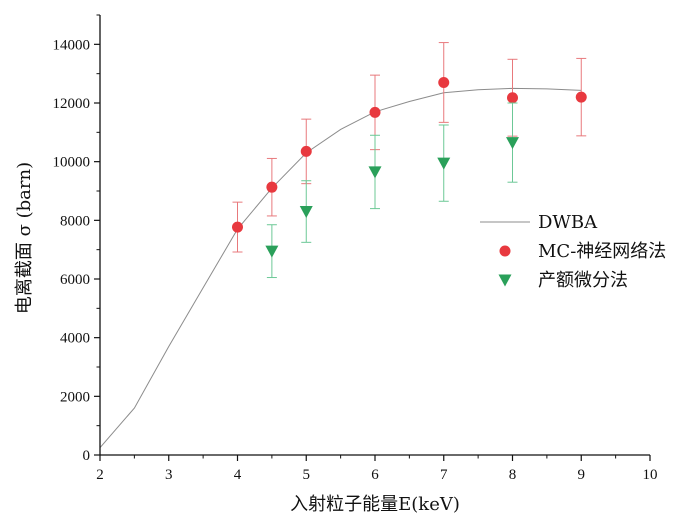  I want to click on y-tick-label: 14000, so click(72, 45).